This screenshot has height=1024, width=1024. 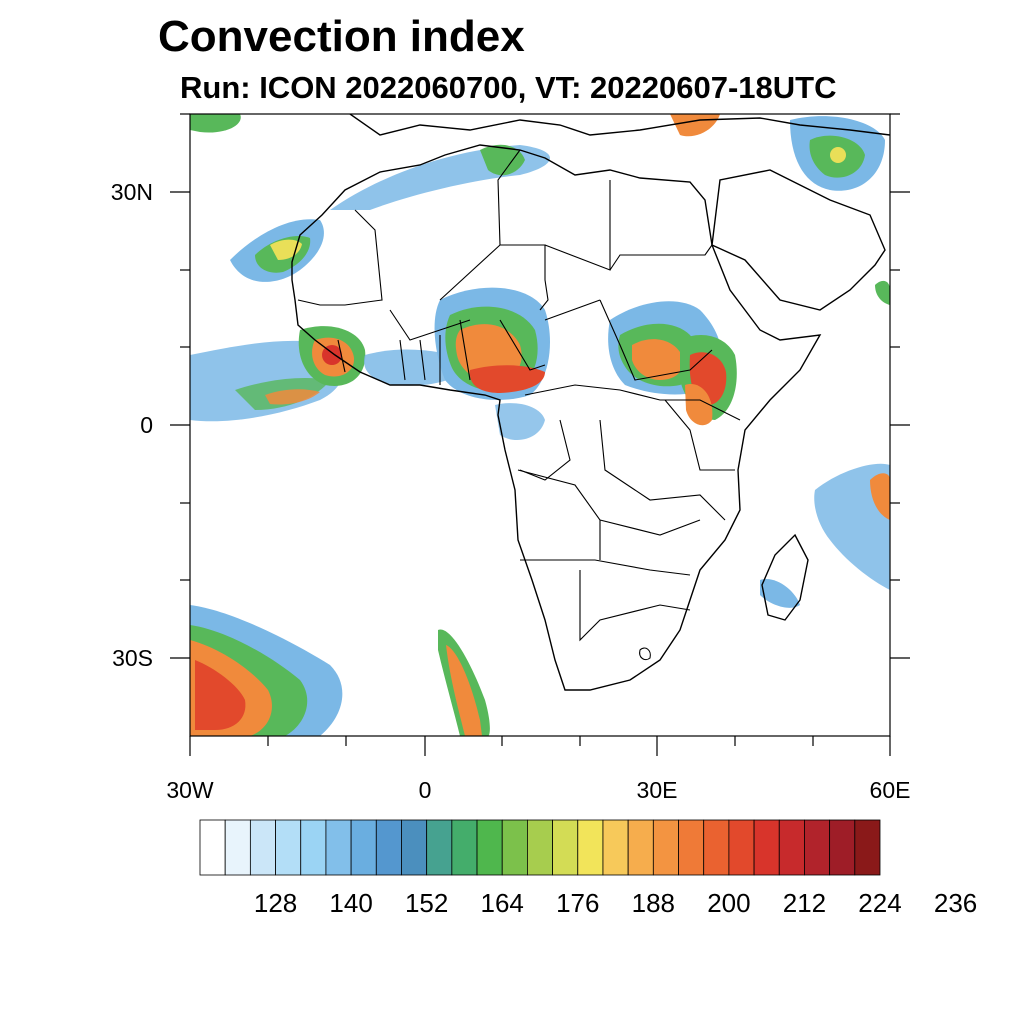 I want to click on colorbar-label: 152, so click(x=426, y=903).